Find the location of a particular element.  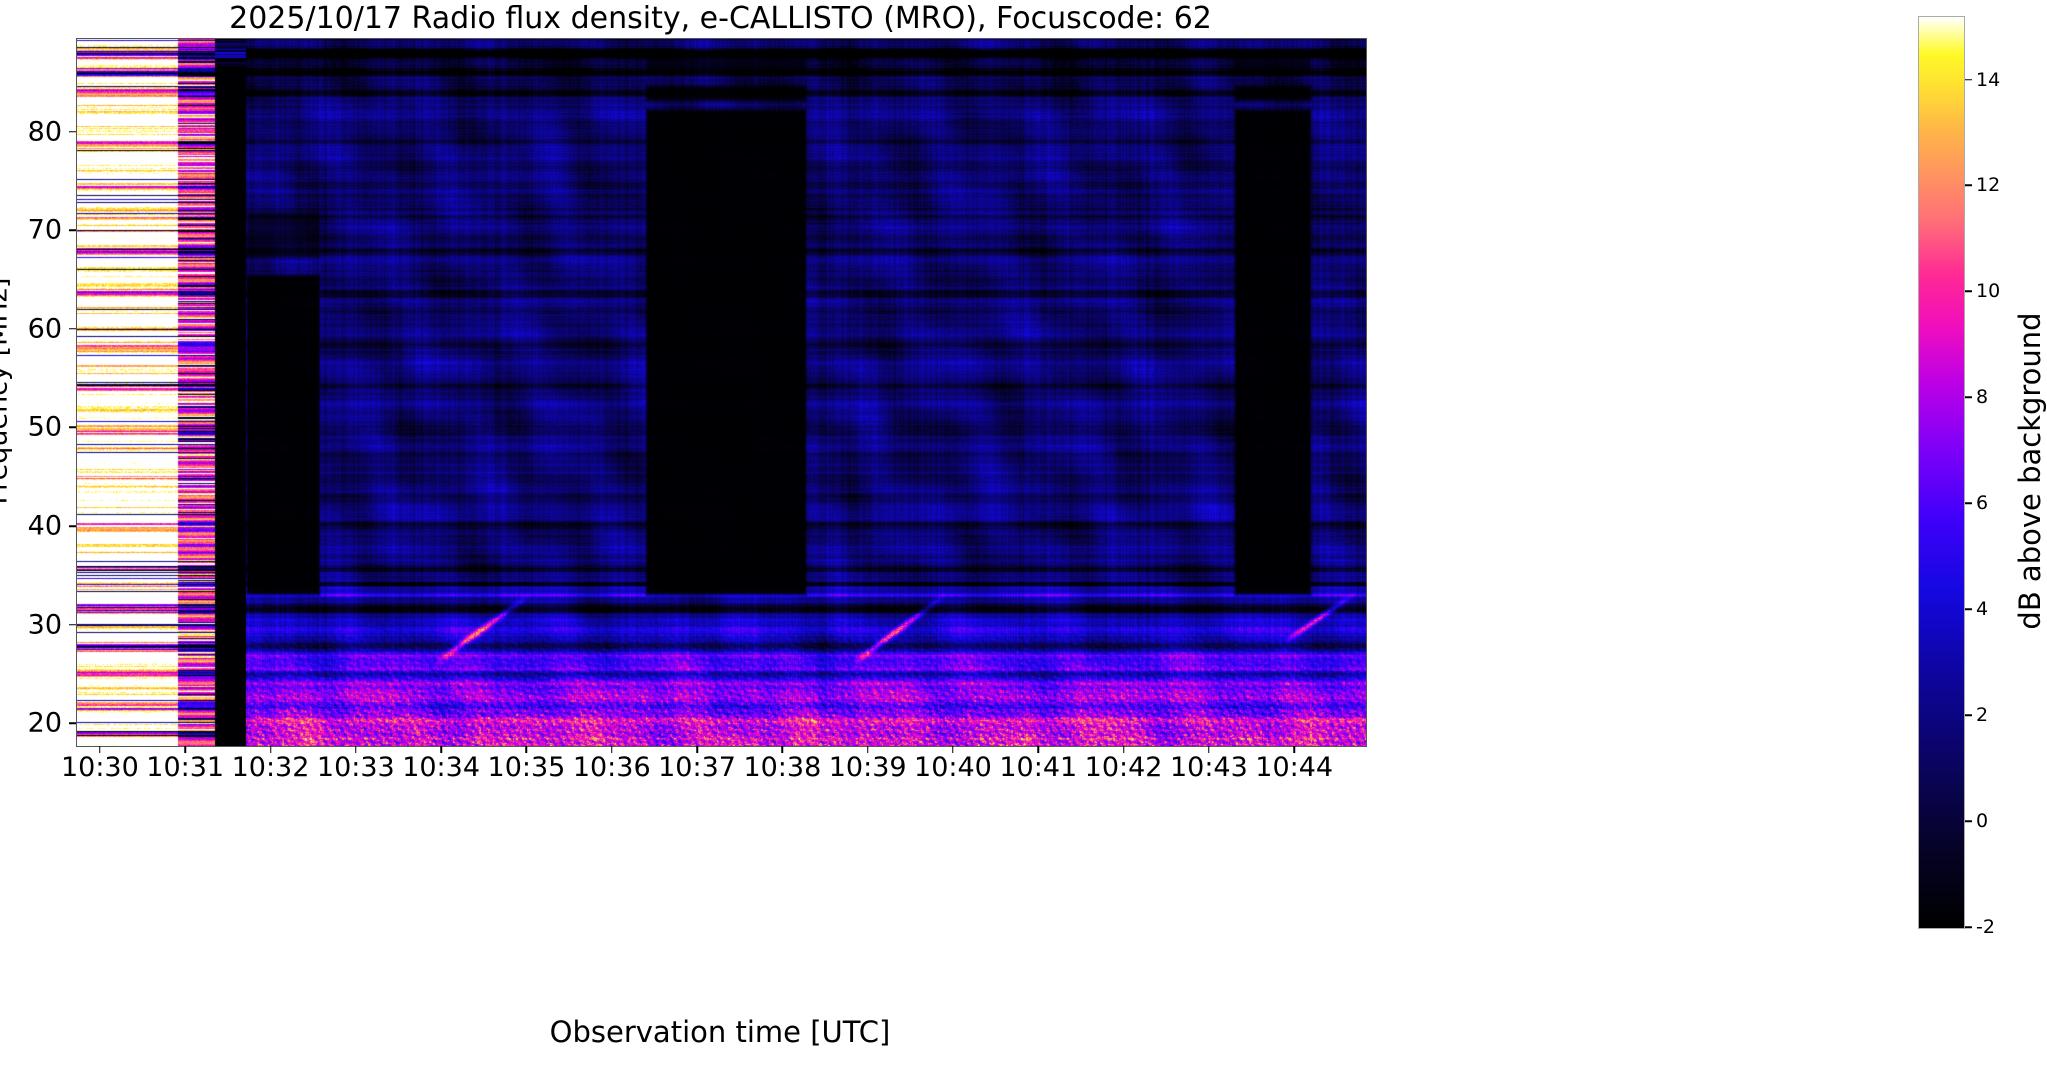

colorbar-label: dB above background is located at coordinates (2030, 471).